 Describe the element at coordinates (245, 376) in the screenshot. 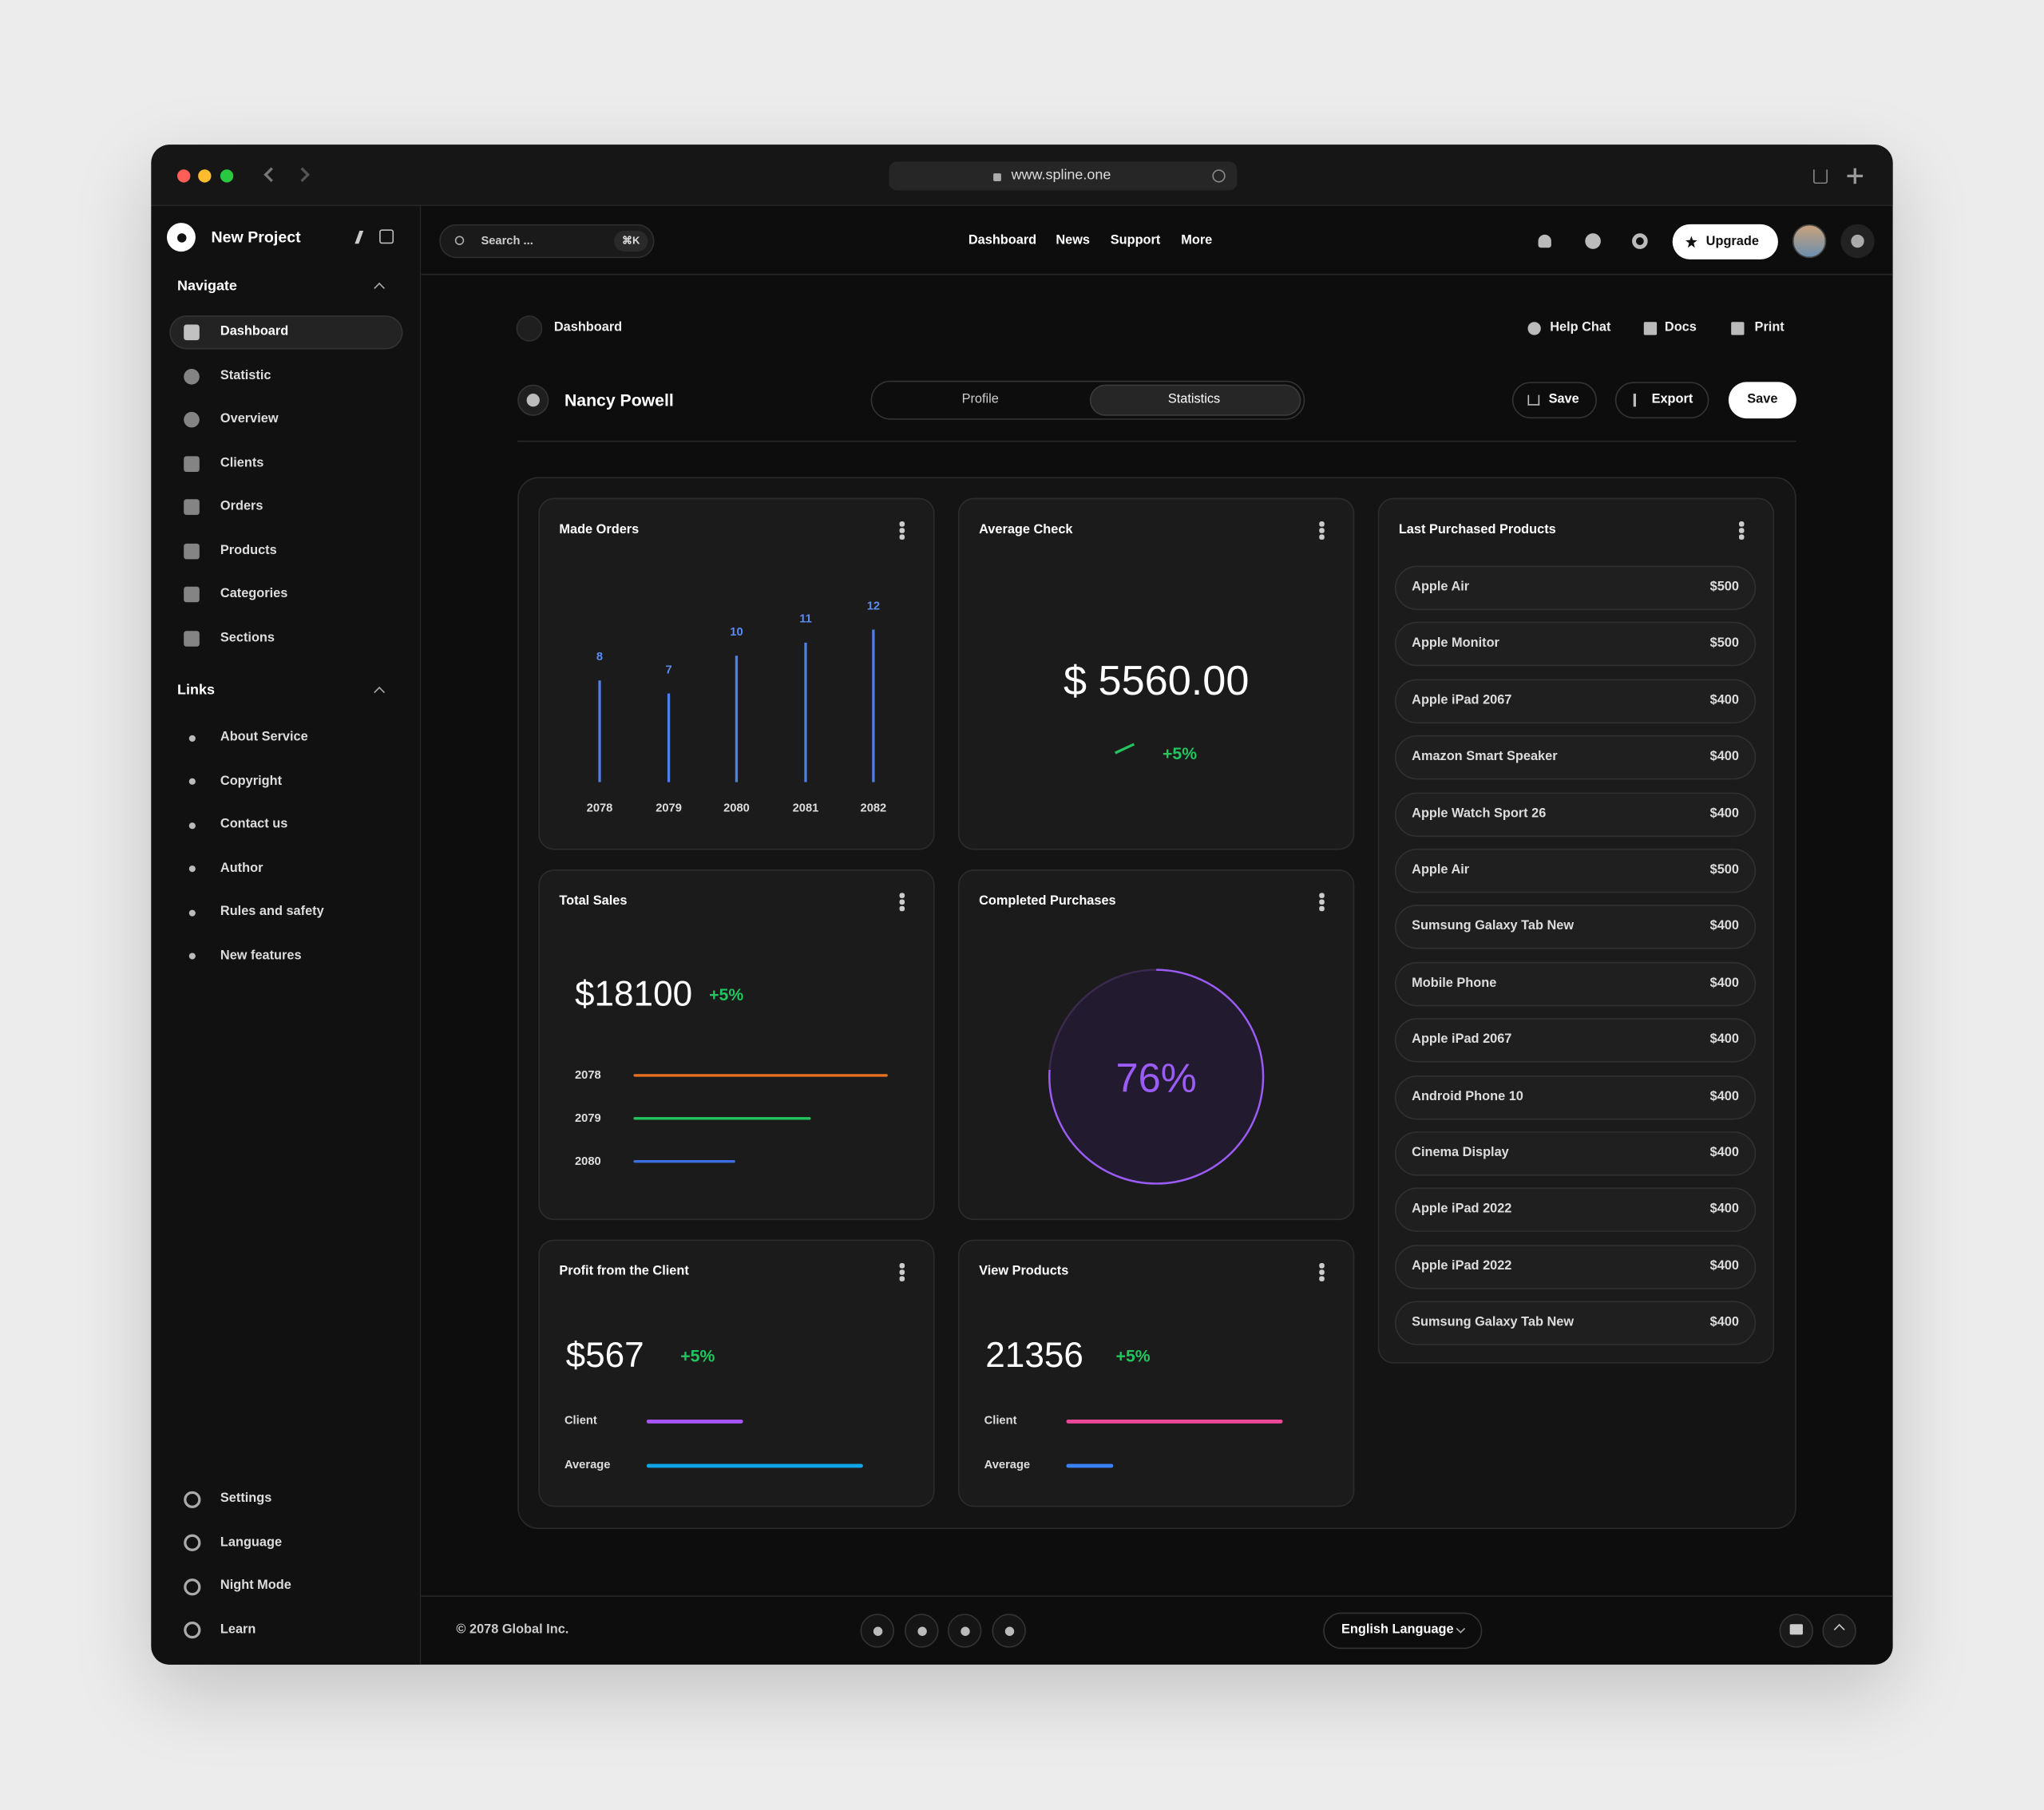

I see `nav-item: Statistic` at that location.